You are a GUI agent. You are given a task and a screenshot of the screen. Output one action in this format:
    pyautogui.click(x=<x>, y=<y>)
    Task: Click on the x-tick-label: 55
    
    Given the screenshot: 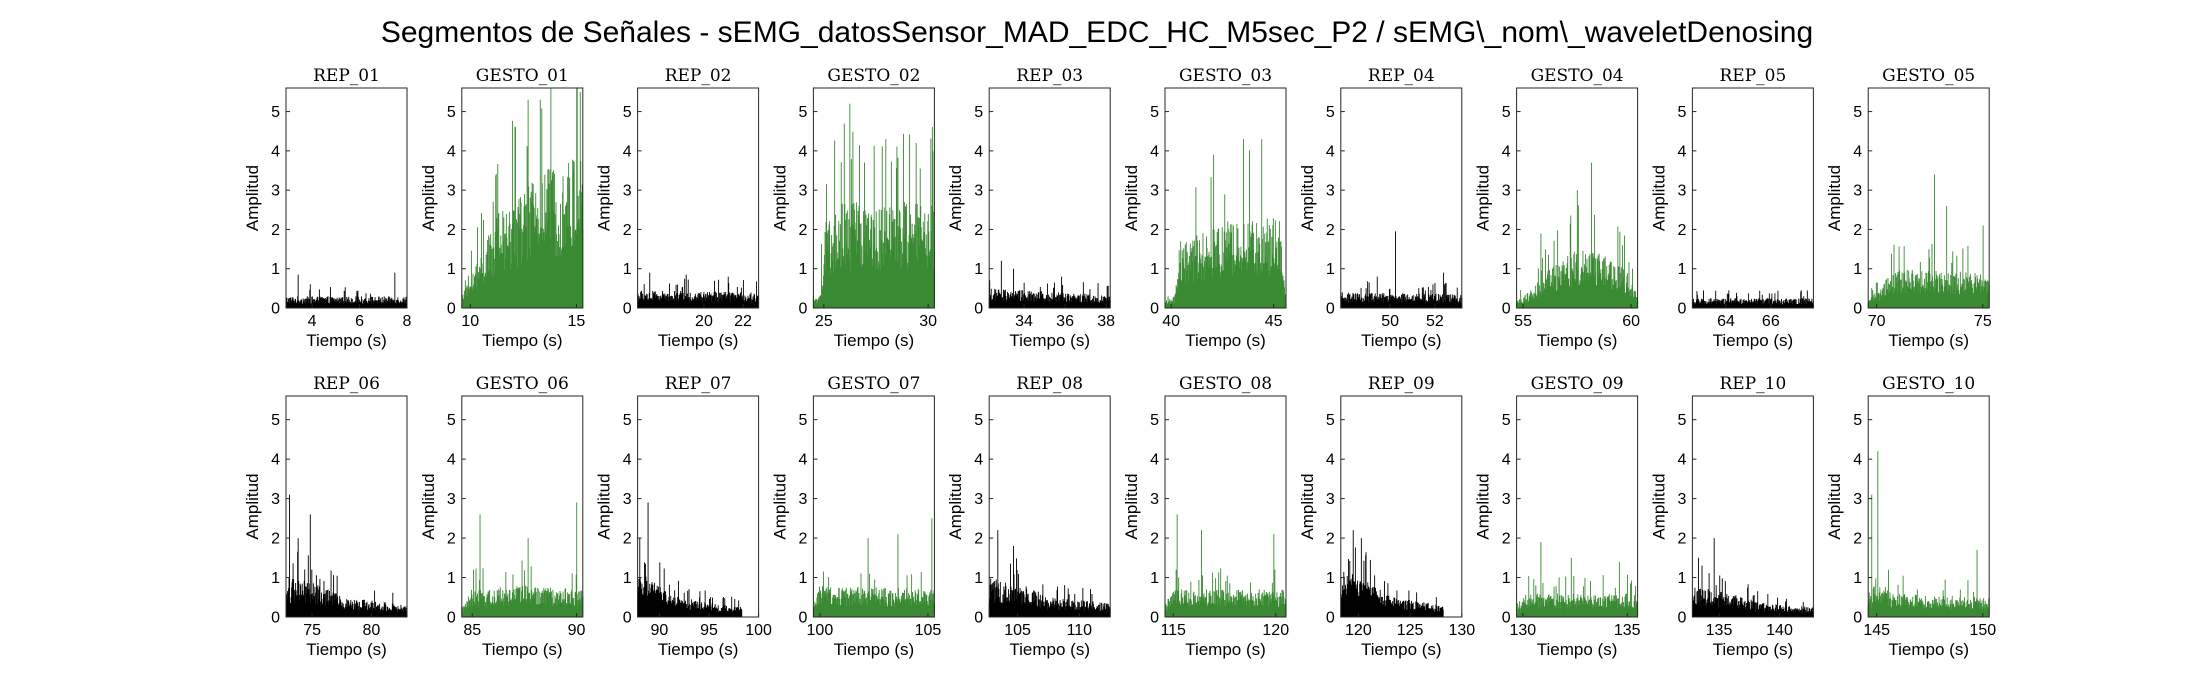 What is the action you would take?
    pyautogui.click(x=1523, y=321)
    